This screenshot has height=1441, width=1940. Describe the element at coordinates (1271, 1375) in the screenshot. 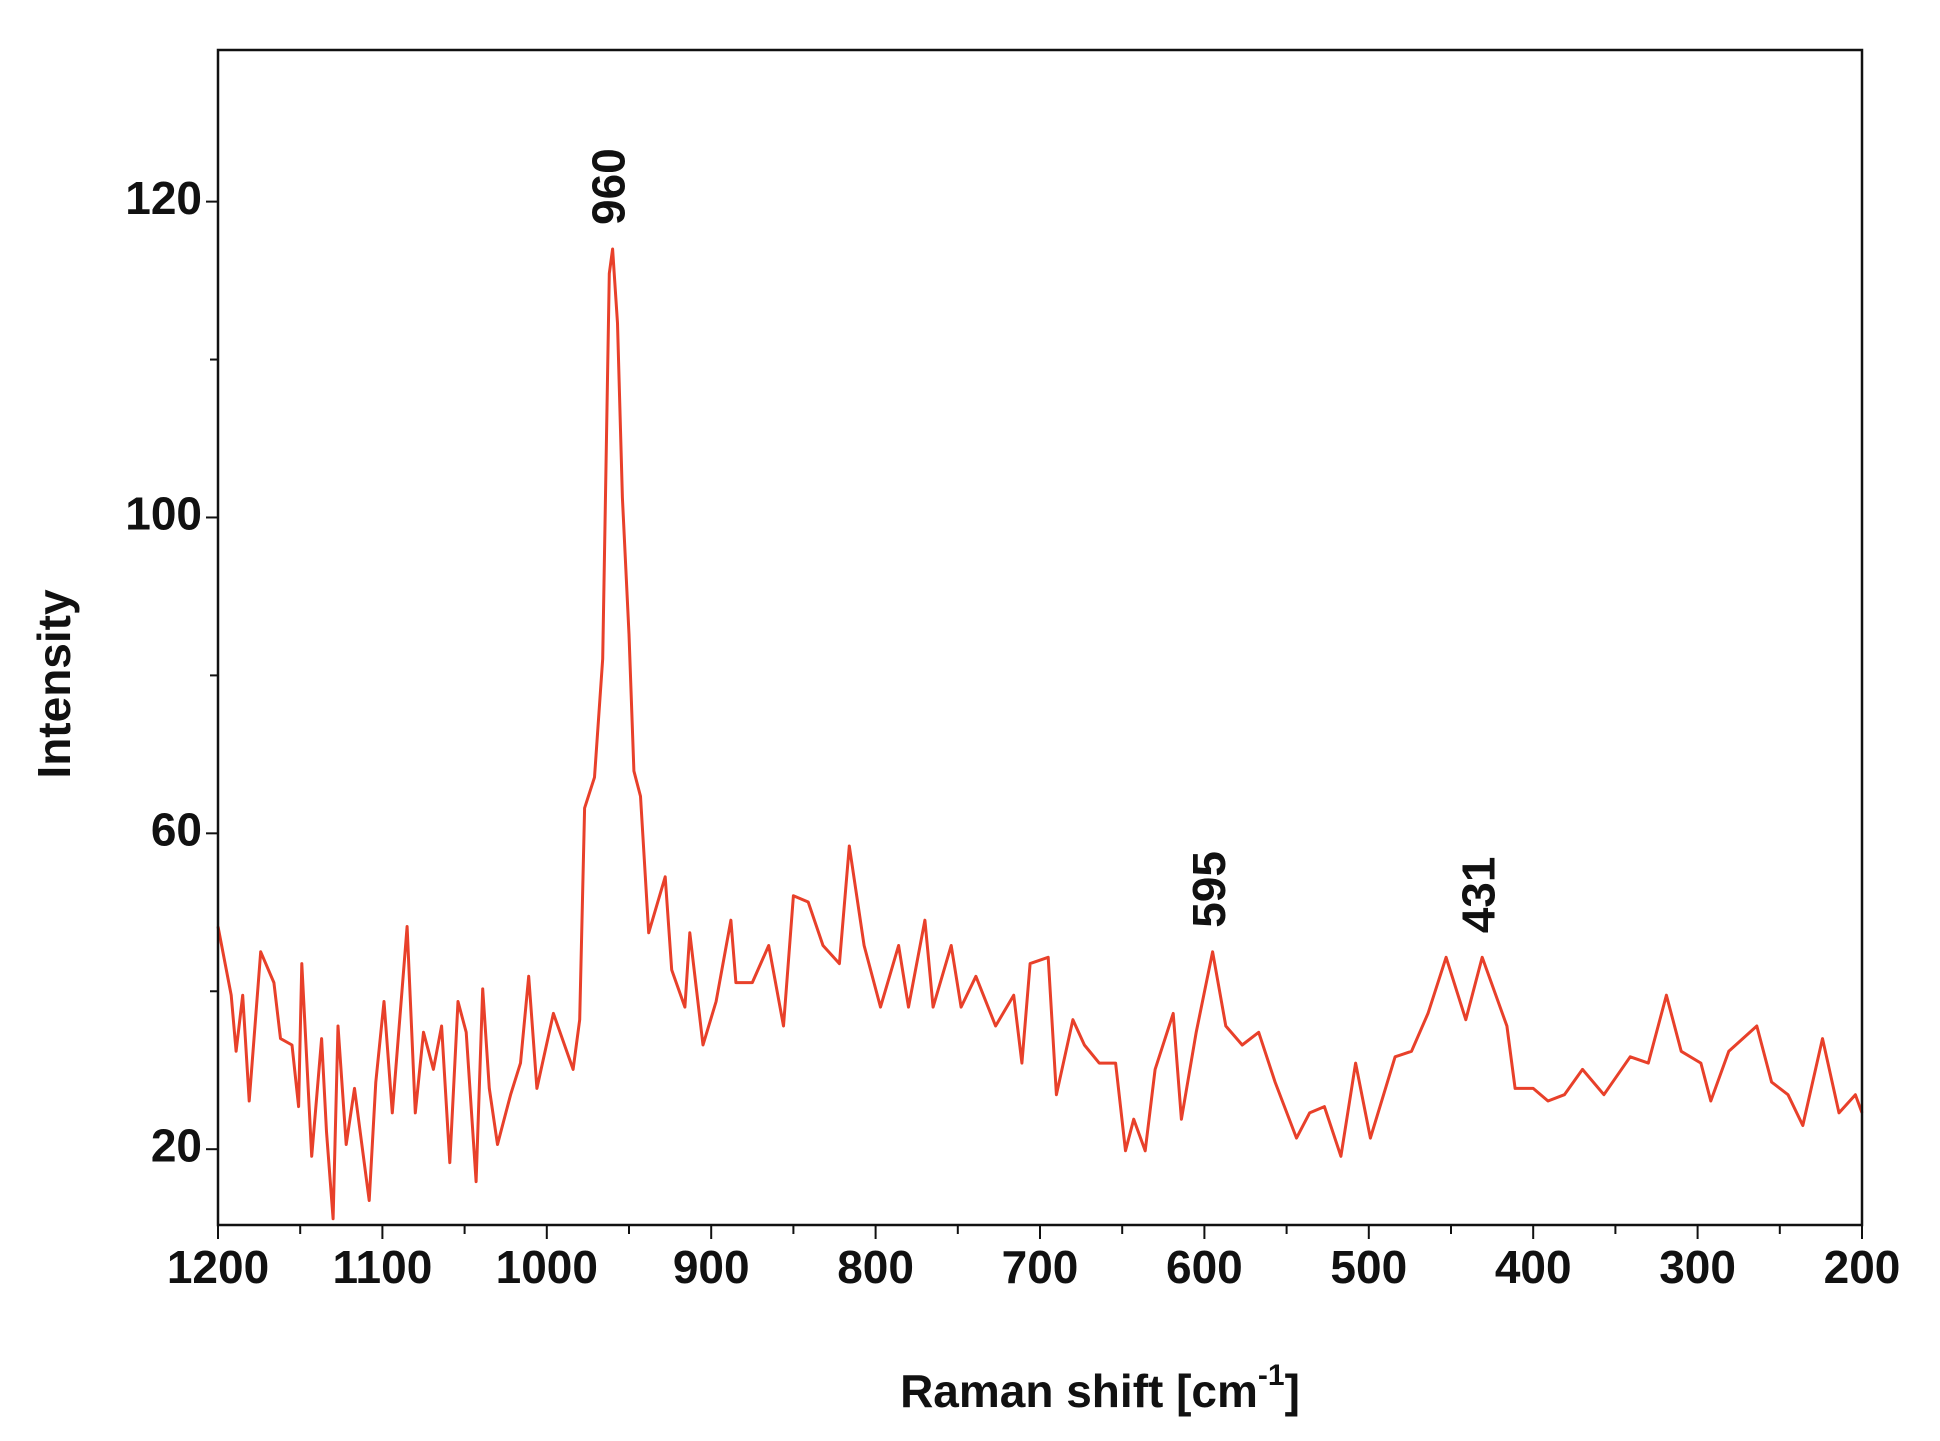

I see `x-axis-label-sup: -1` at that location.